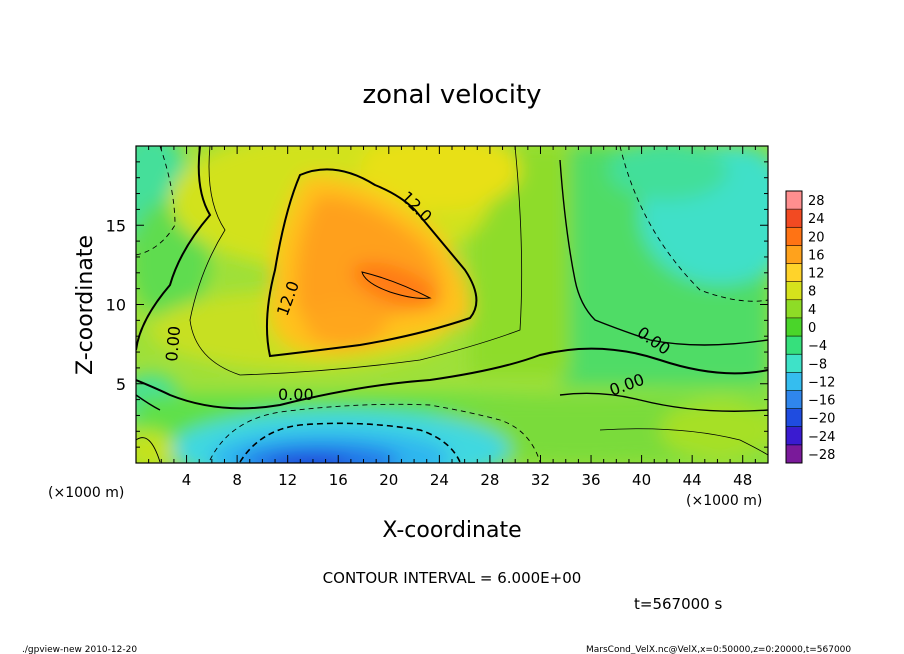 Image resolution: width=904 pixels, height=654 pixels. What do you see at coordinates (451, 530) in the screenshot?
I see `x-axis-label: X-coordinate` at bounding box center [451, 530].